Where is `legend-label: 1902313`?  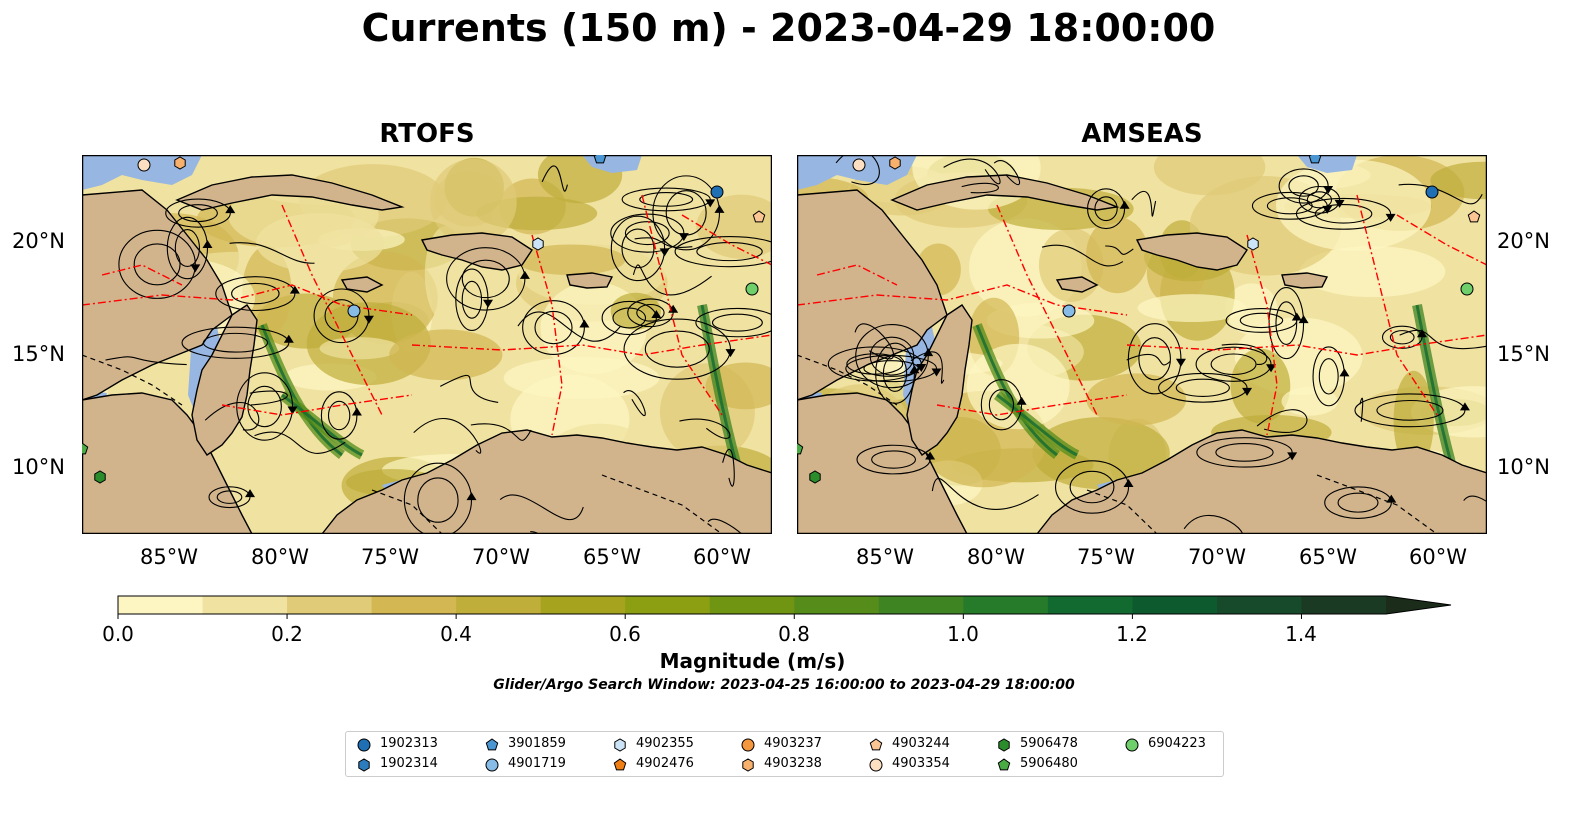
legend-label: 1902313 is located at coordinates (409, 743).